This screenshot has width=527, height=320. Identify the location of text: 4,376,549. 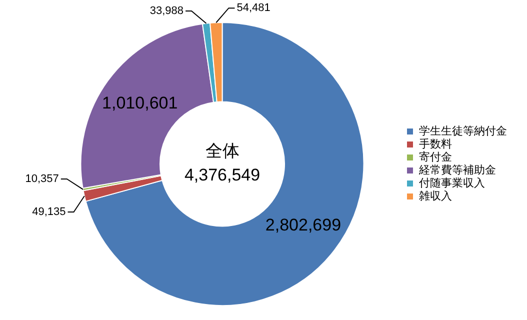
(222, 175).